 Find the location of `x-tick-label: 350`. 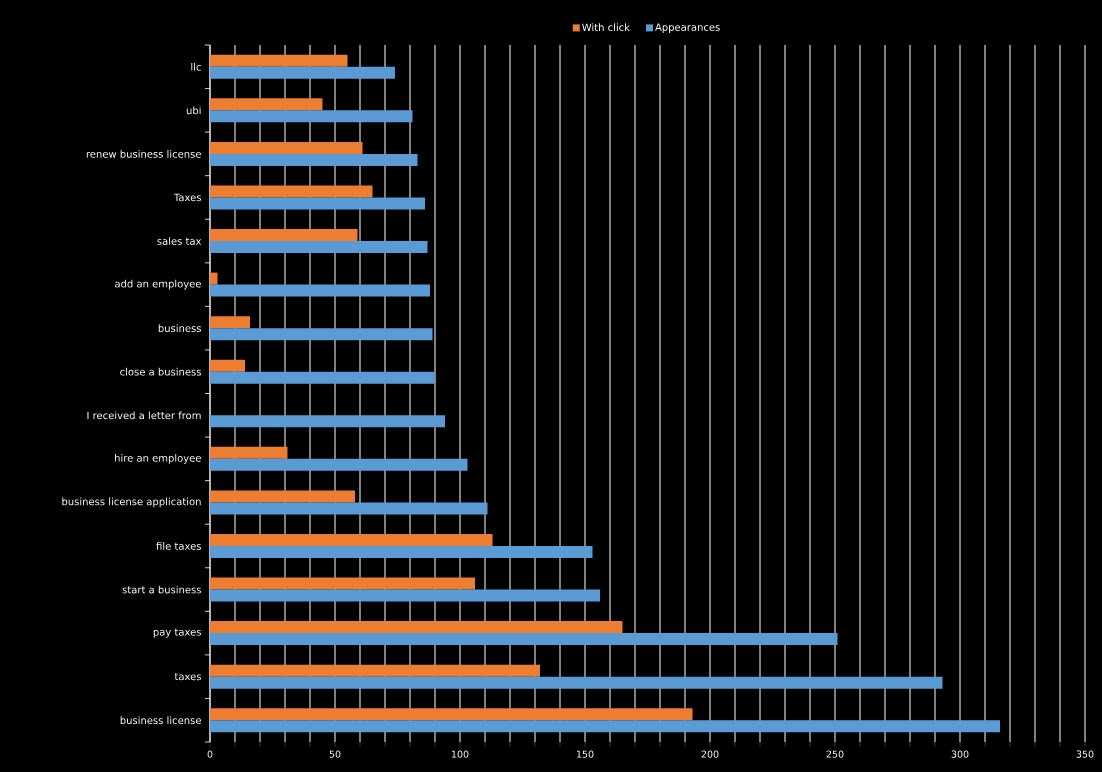

x-tick-label: 350 is located at coordinates (1085, 754).